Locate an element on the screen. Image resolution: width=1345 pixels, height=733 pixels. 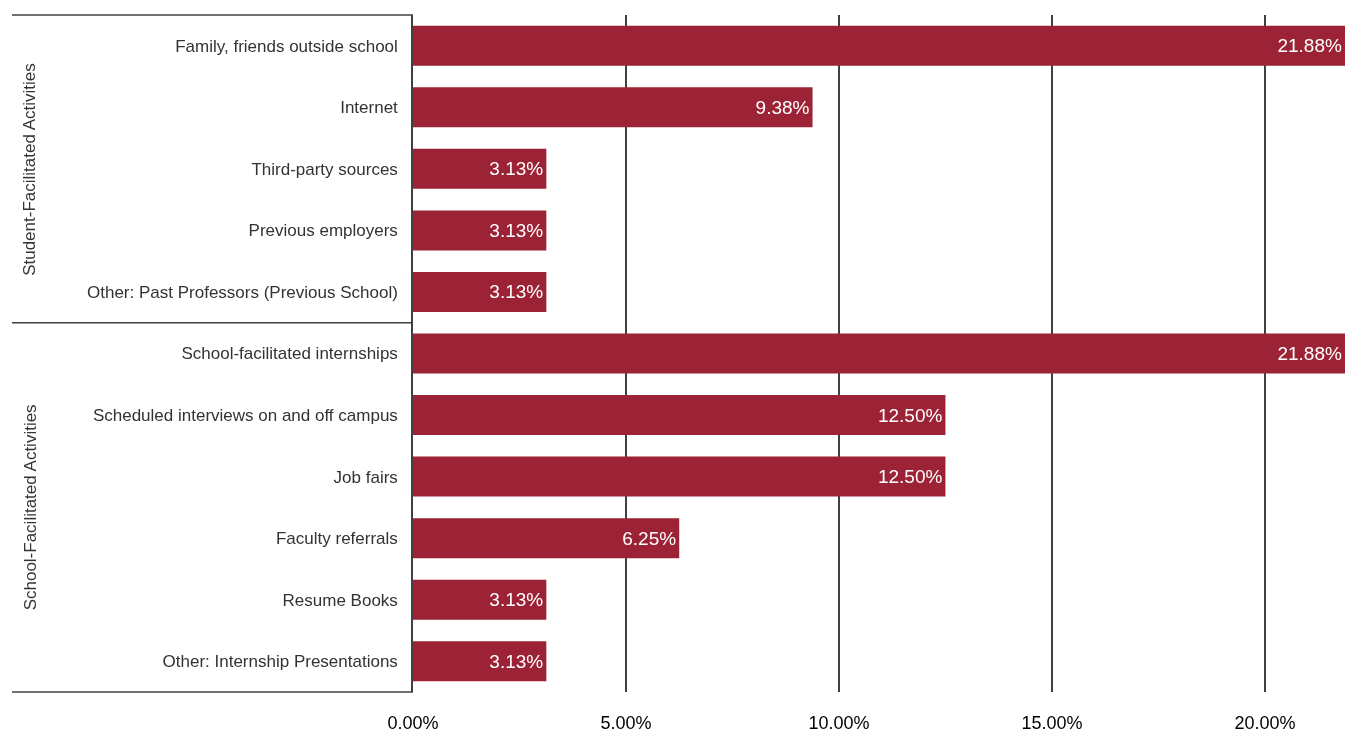
data-label: 6.25% is located at coordinates (649, 538).